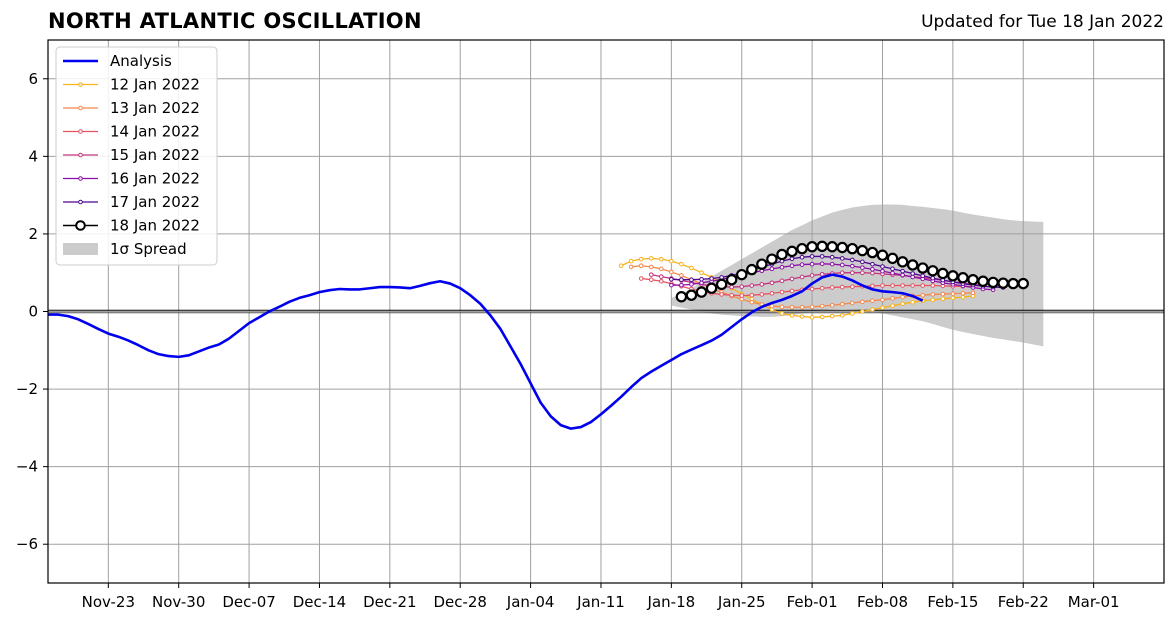 Image resolution: width=1176 pixels, height=622 pixels. Describe the element at coordinates (812, 602) in the screenshot. I see `x-tick-label: Feb-01` at that location.